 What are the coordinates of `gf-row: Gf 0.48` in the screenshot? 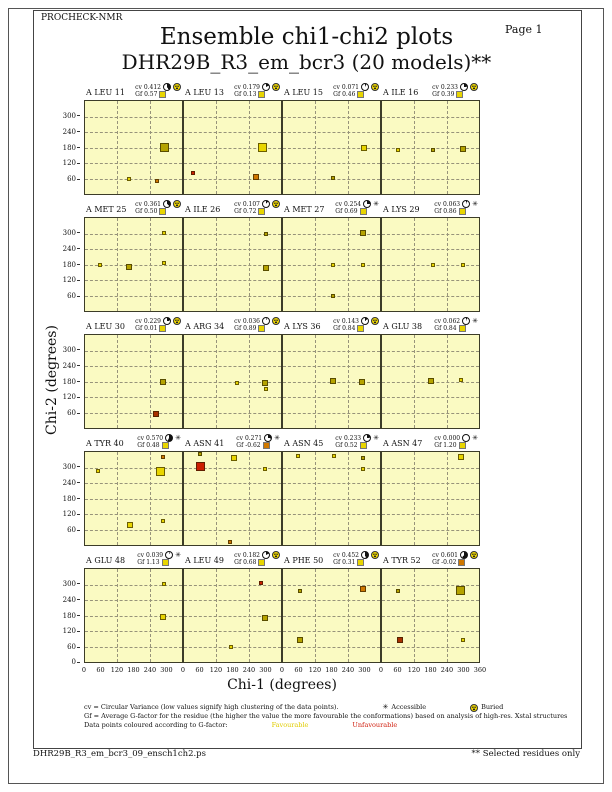 It's located at (153, 445).